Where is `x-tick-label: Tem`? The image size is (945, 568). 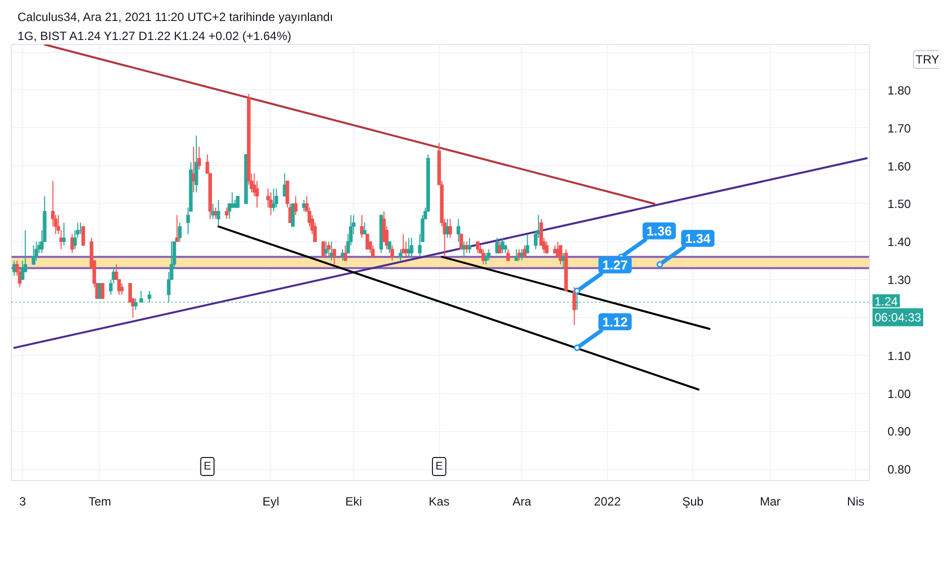
x-tick-label: Tem is located at coordinates (100, 501).